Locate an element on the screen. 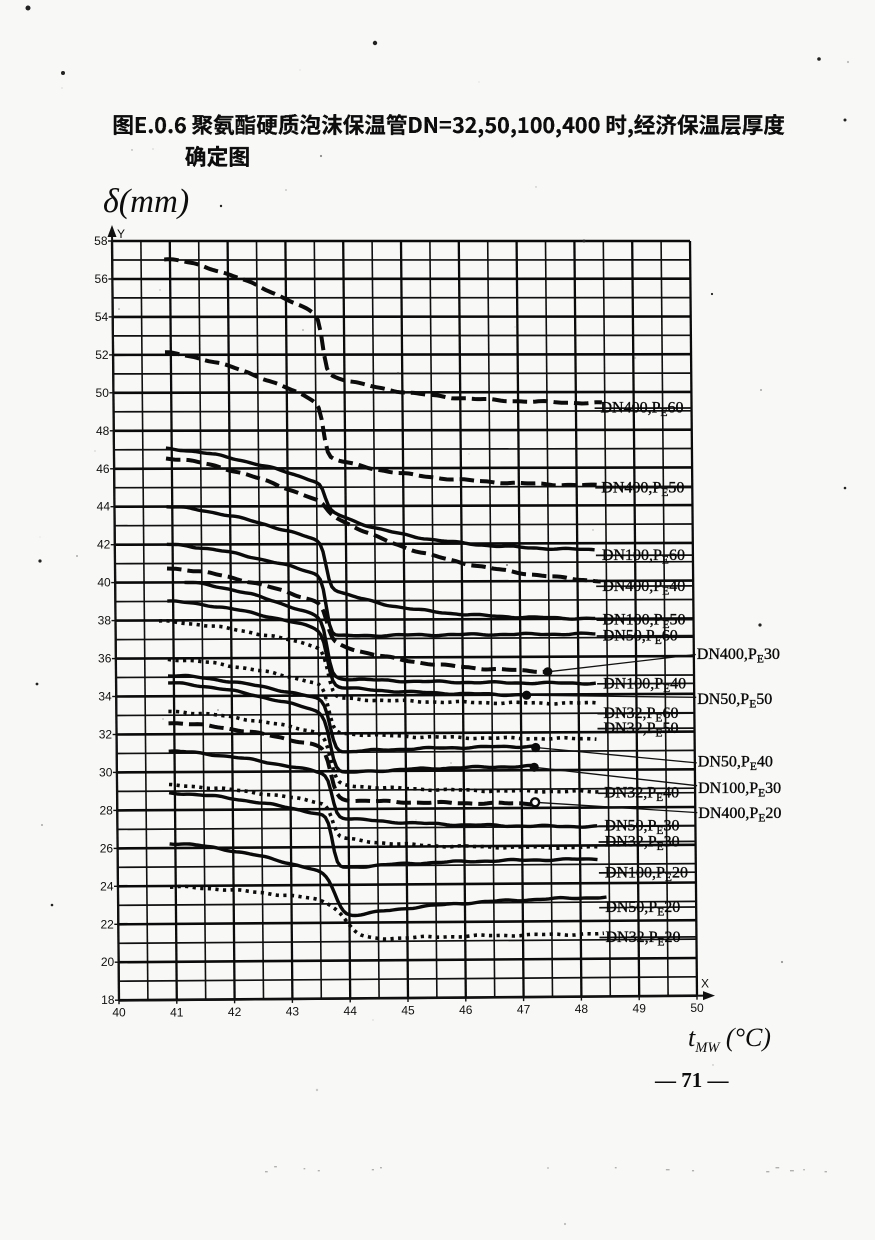  svg-text: 47 is located at coordinates (524, 1010).